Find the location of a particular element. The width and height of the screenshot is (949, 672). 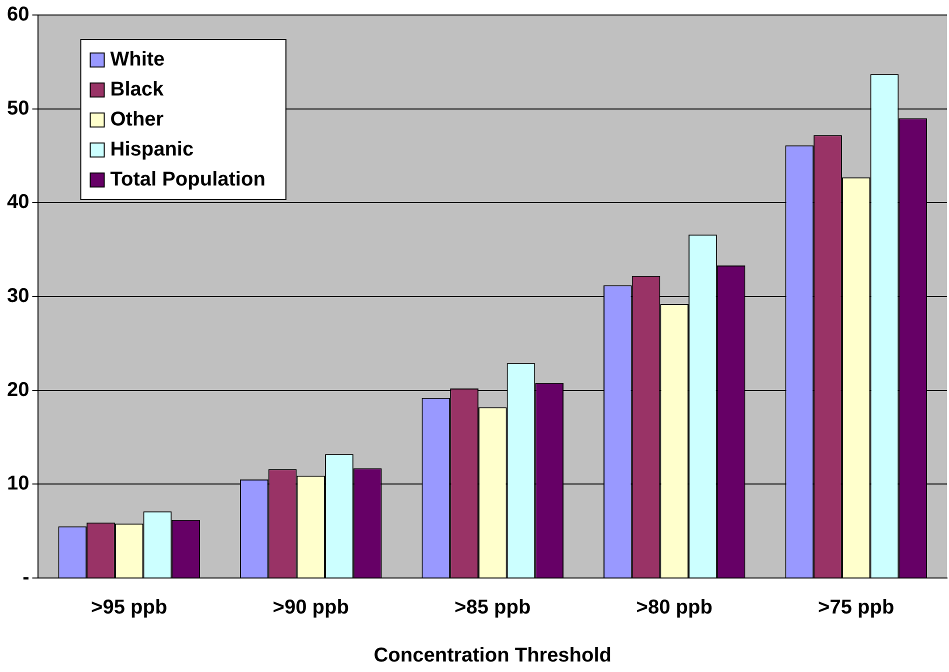

x-tick-label: >95 ppb is located at coordinates (129, 607).